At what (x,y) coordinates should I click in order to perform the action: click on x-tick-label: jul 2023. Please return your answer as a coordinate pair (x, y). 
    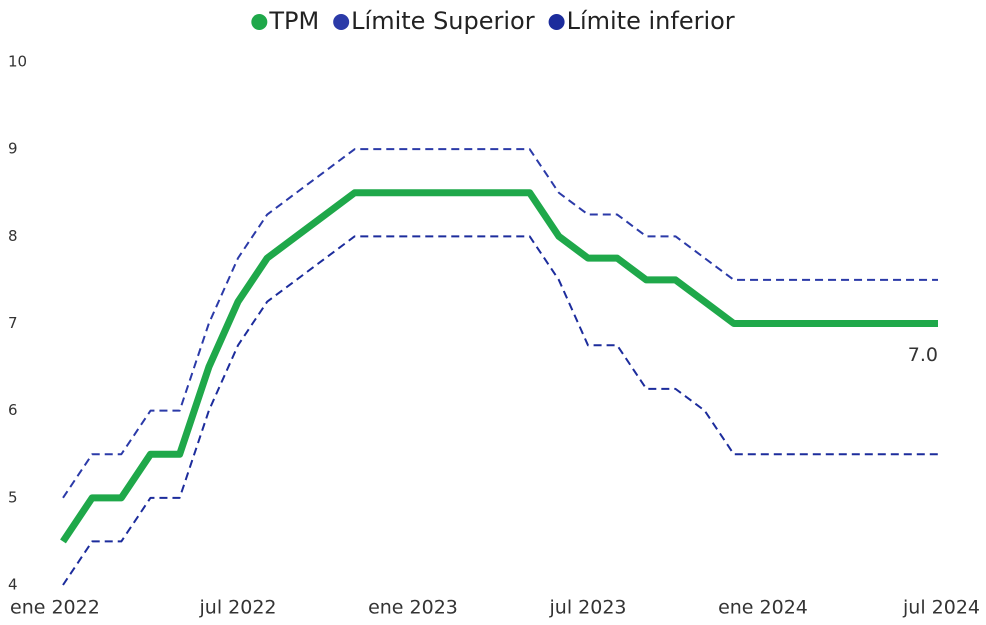
    Looking at the image, I should click on (588, 608).